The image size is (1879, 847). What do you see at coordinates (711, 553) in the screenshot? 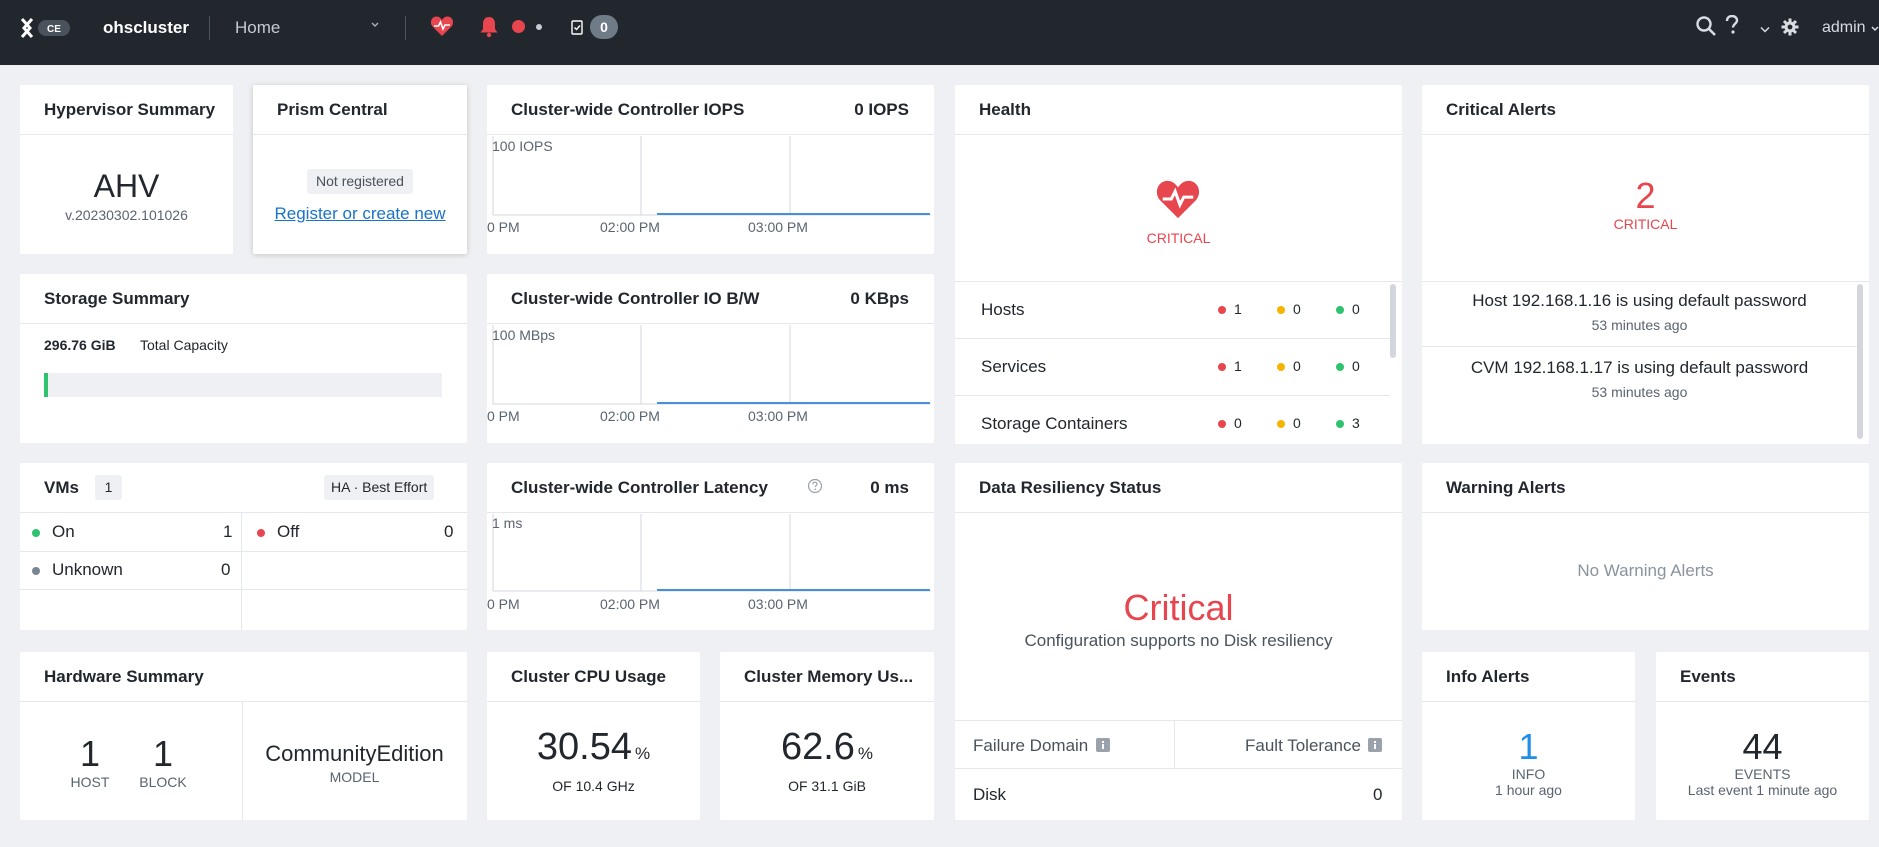
I see `latency-chart` at bounding box center [711, 553].